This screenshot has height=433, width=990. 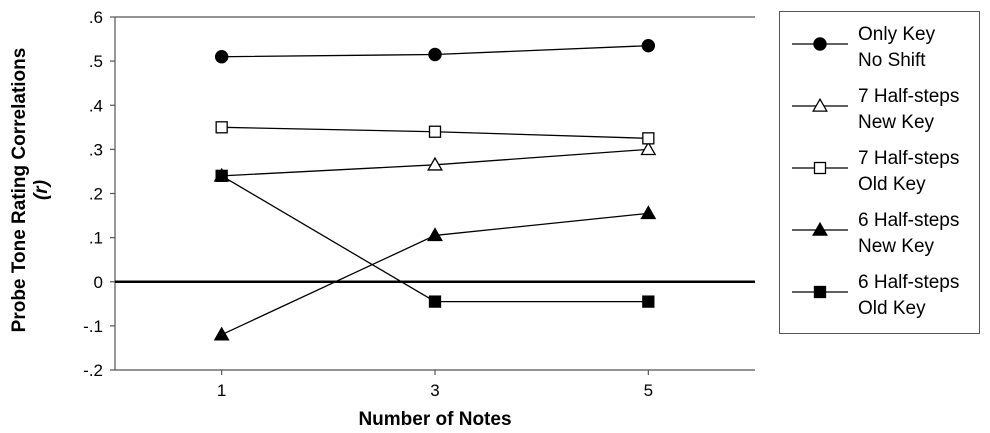 What do you see at coordinates (896, 48) in the screenshot?
I see `legend-label: Only Key No Shift` at bounding box center [896, 48].